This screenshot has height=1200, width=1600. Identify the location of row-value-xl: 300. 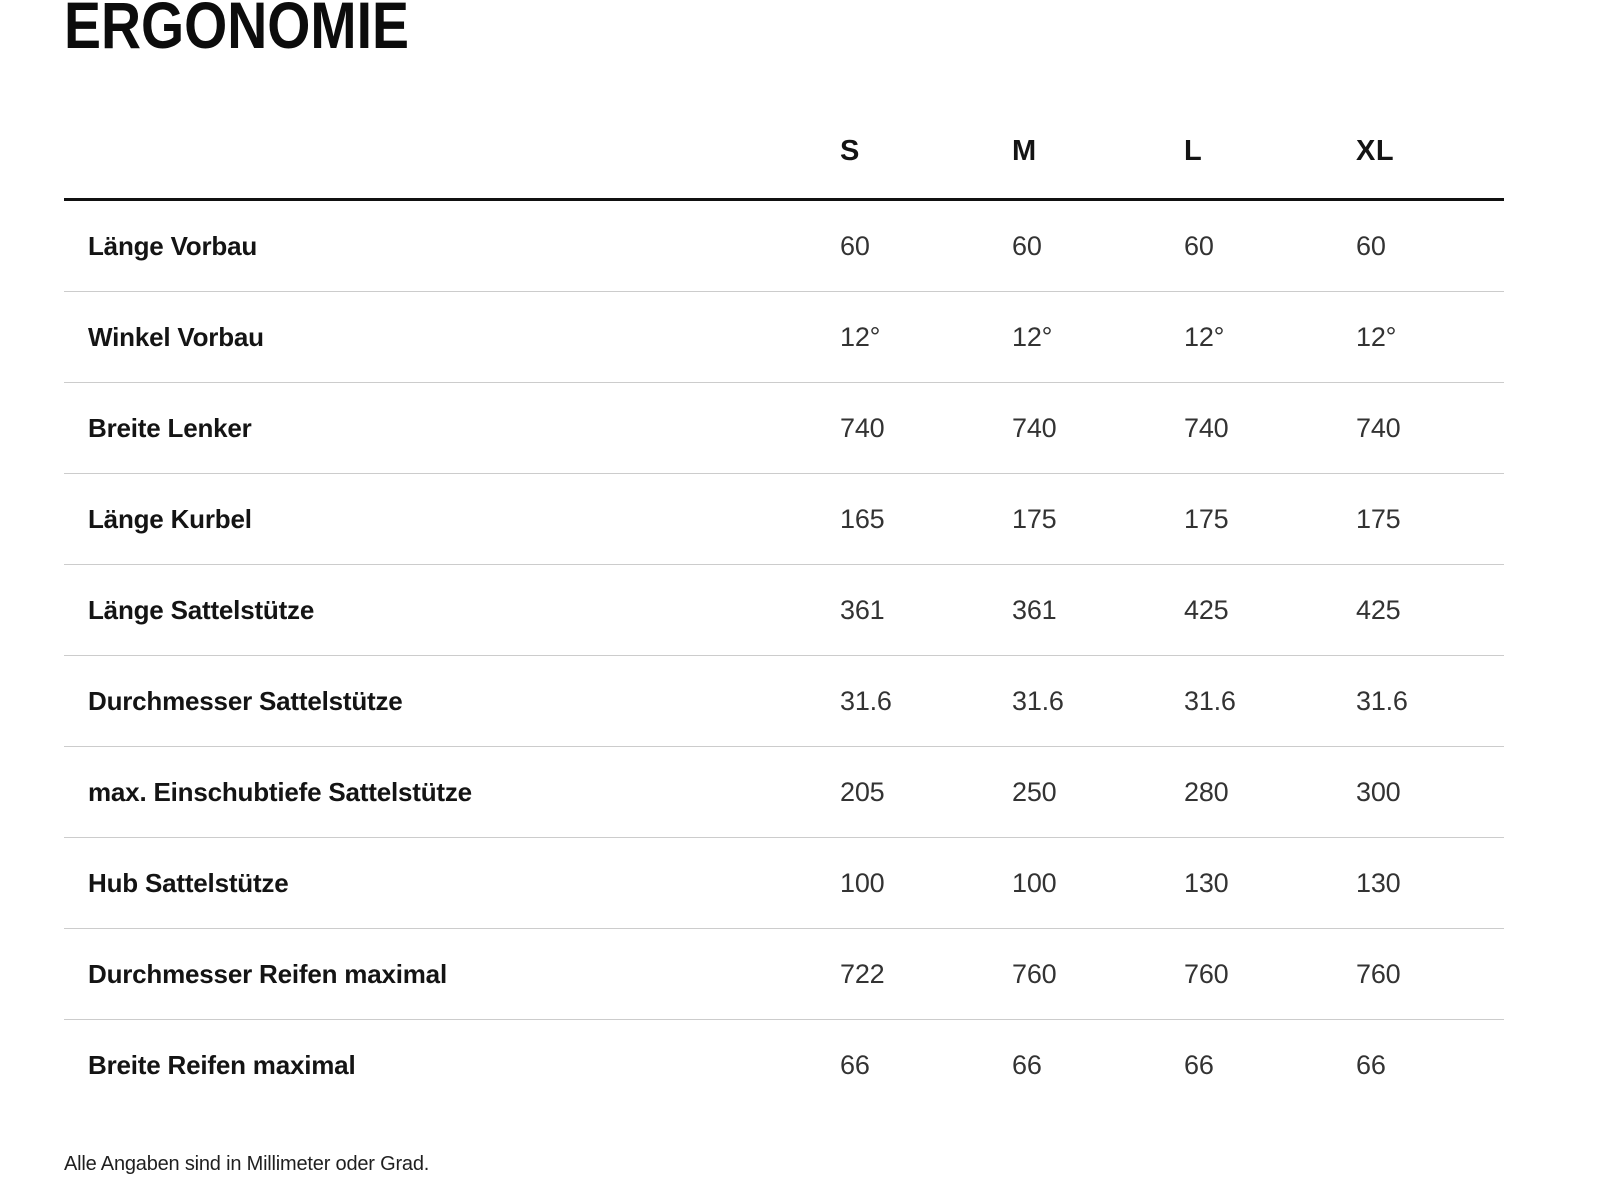
(1378, 791).